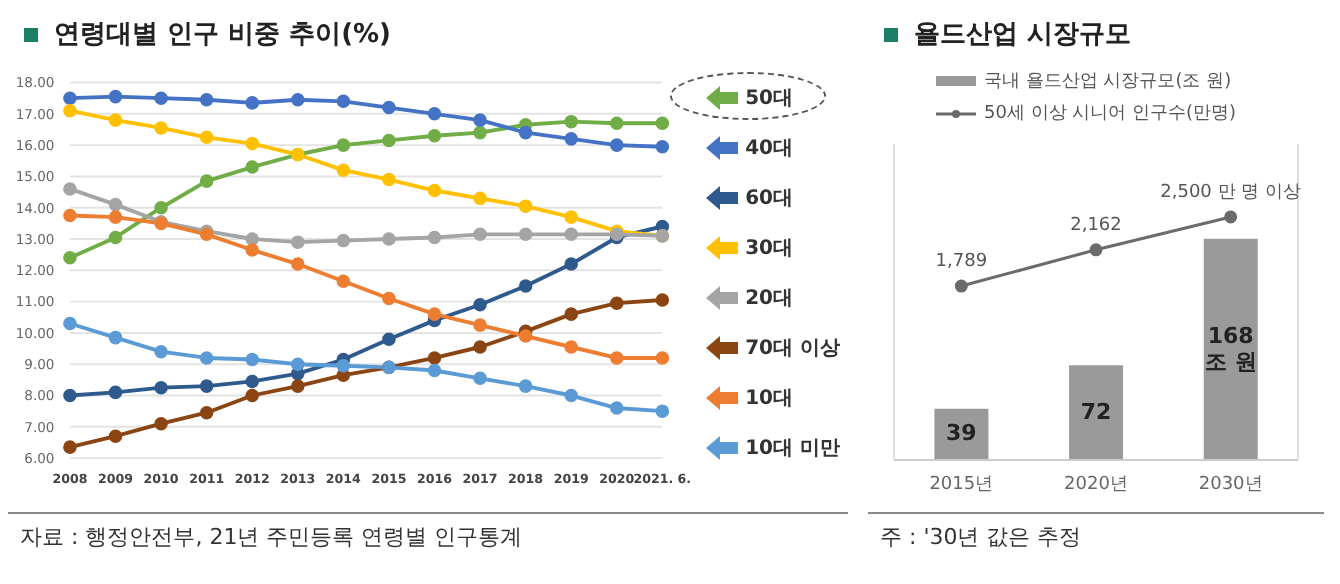 This screenshot has width=1340, height=584. I want to click on legend-label: 60대, so click(769, 198).